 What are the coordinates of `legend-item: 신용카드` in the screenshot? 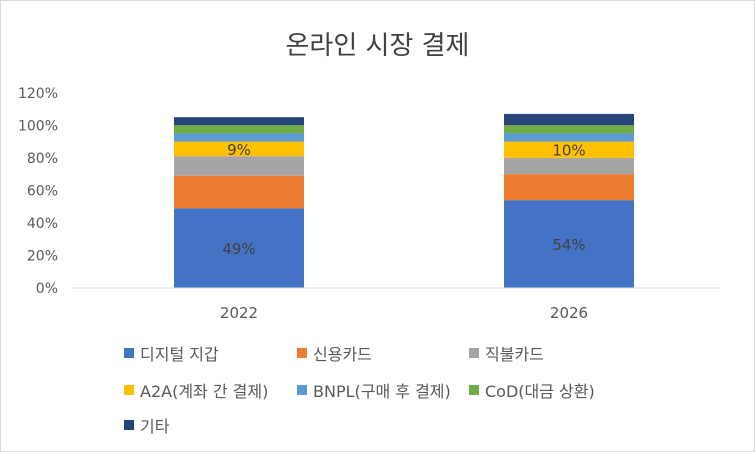 It's located at (334, 353).